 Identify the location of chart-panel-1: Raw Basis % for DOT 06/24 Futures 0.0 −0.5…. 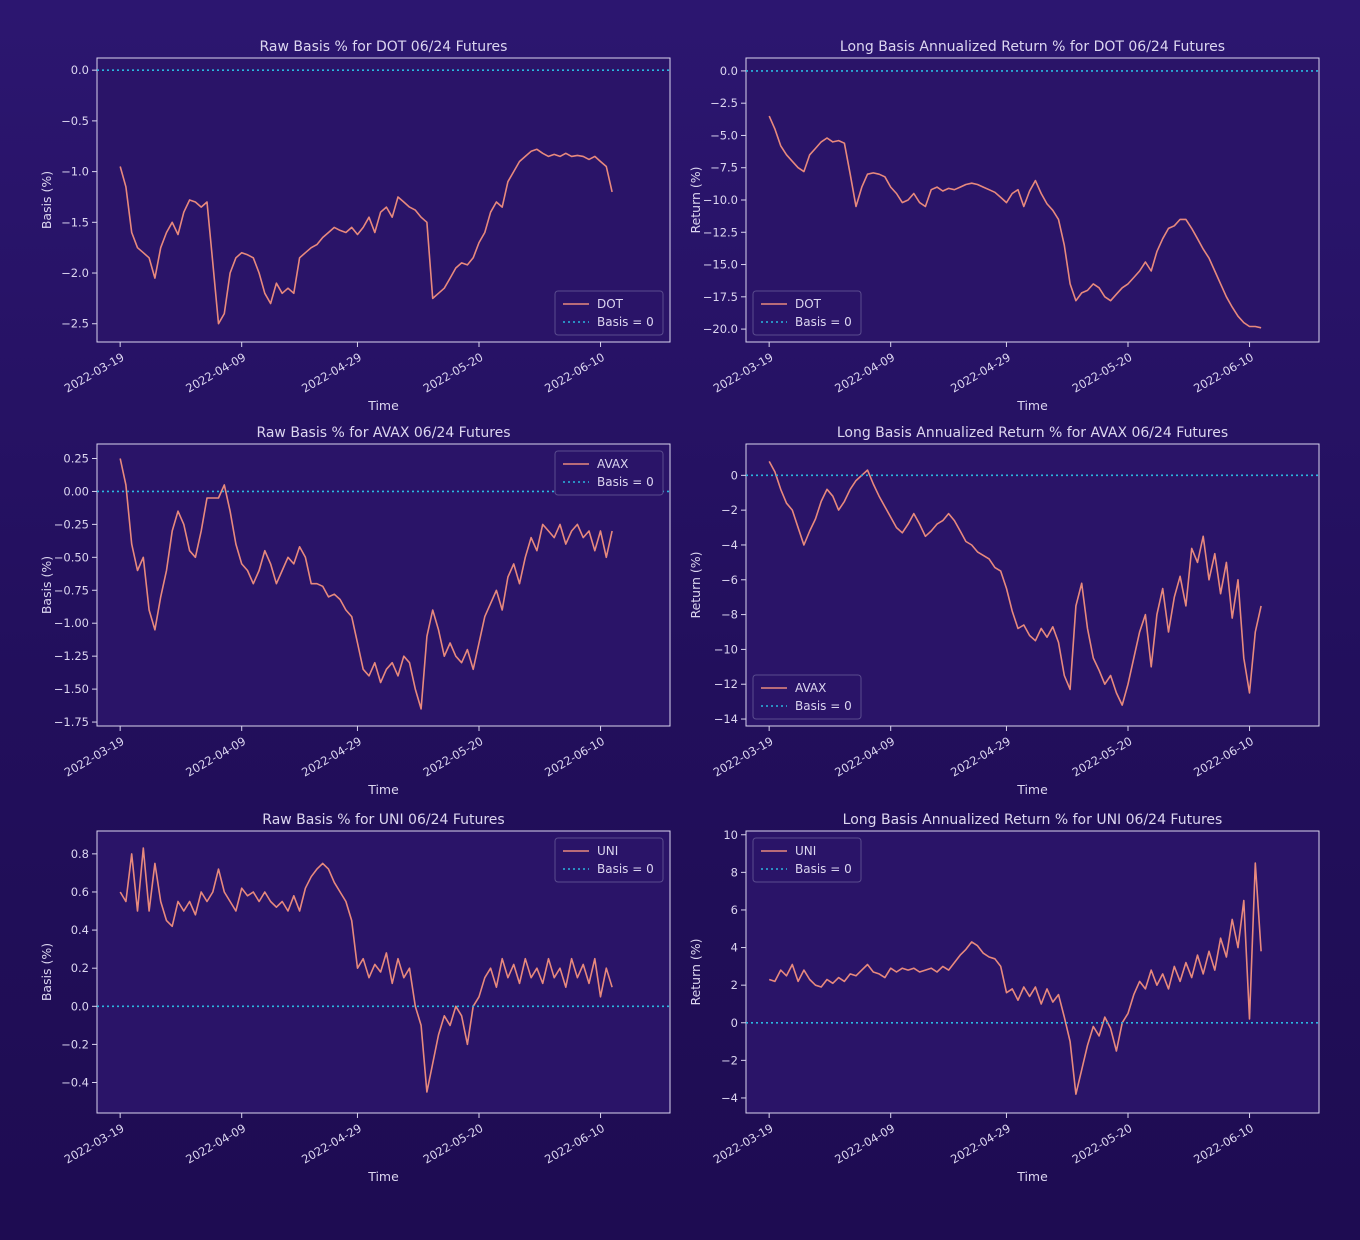
(355, 226).